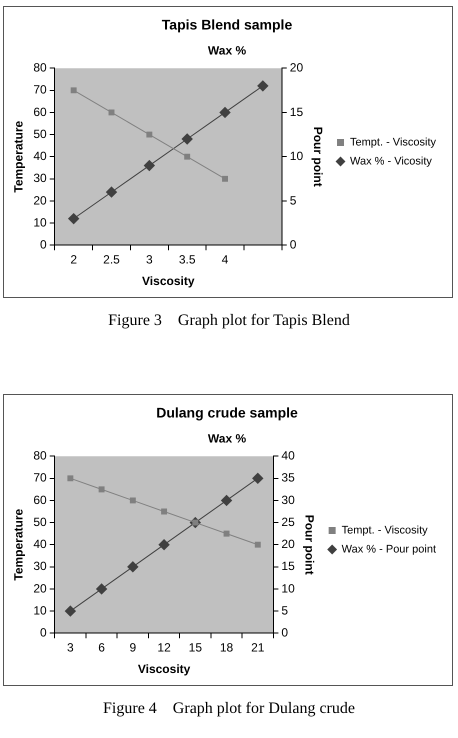  What do you see at coordinates (111, 259) in the screenshot?
I see `x-tick-label: 2.5` at bounding box center [111, 259].